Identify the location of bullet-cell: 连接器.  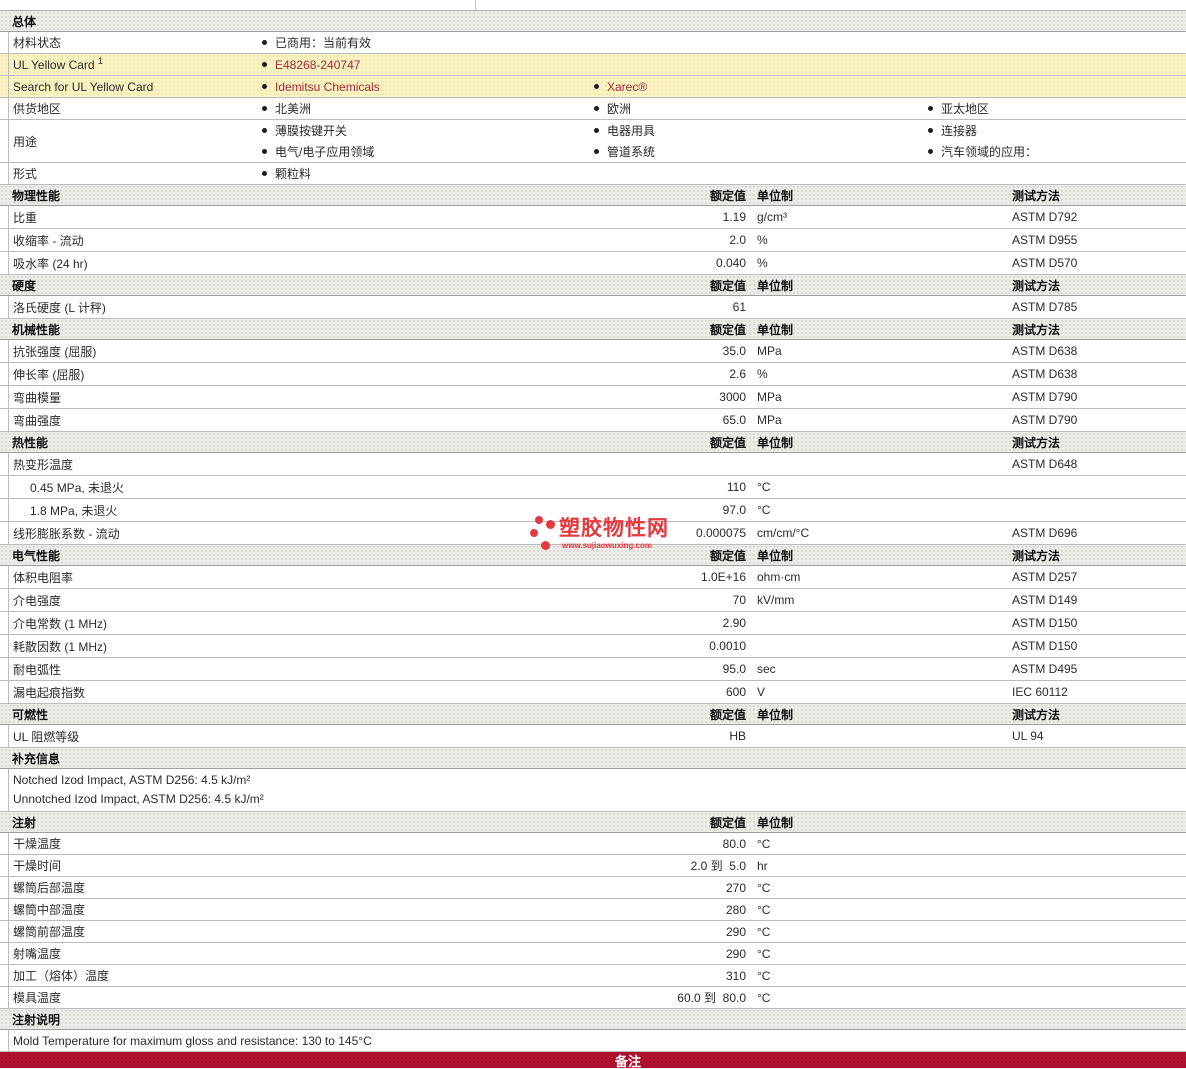
(1051, 130).